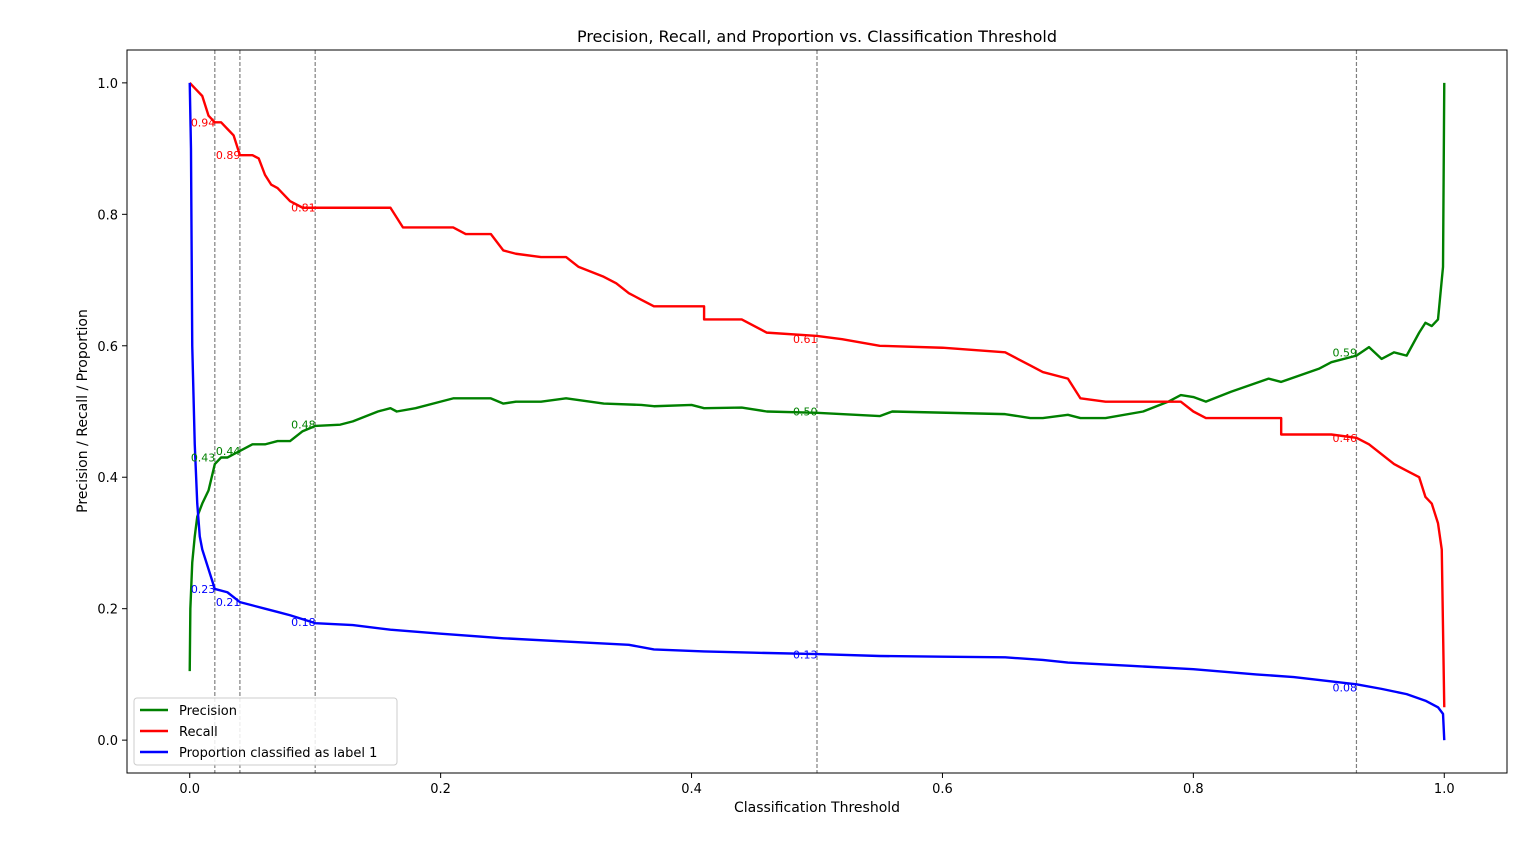  Describe the element at coordinates (805, 655) in the screenshot. I see `data-label: 0.13` at that location.